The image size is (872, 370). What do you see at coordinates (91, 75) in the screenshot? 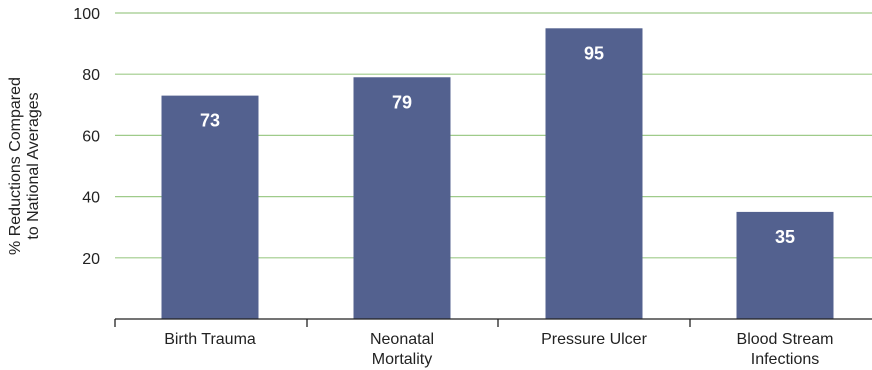
I see `y-tick-label: 80` at bounding box center [91, 75].